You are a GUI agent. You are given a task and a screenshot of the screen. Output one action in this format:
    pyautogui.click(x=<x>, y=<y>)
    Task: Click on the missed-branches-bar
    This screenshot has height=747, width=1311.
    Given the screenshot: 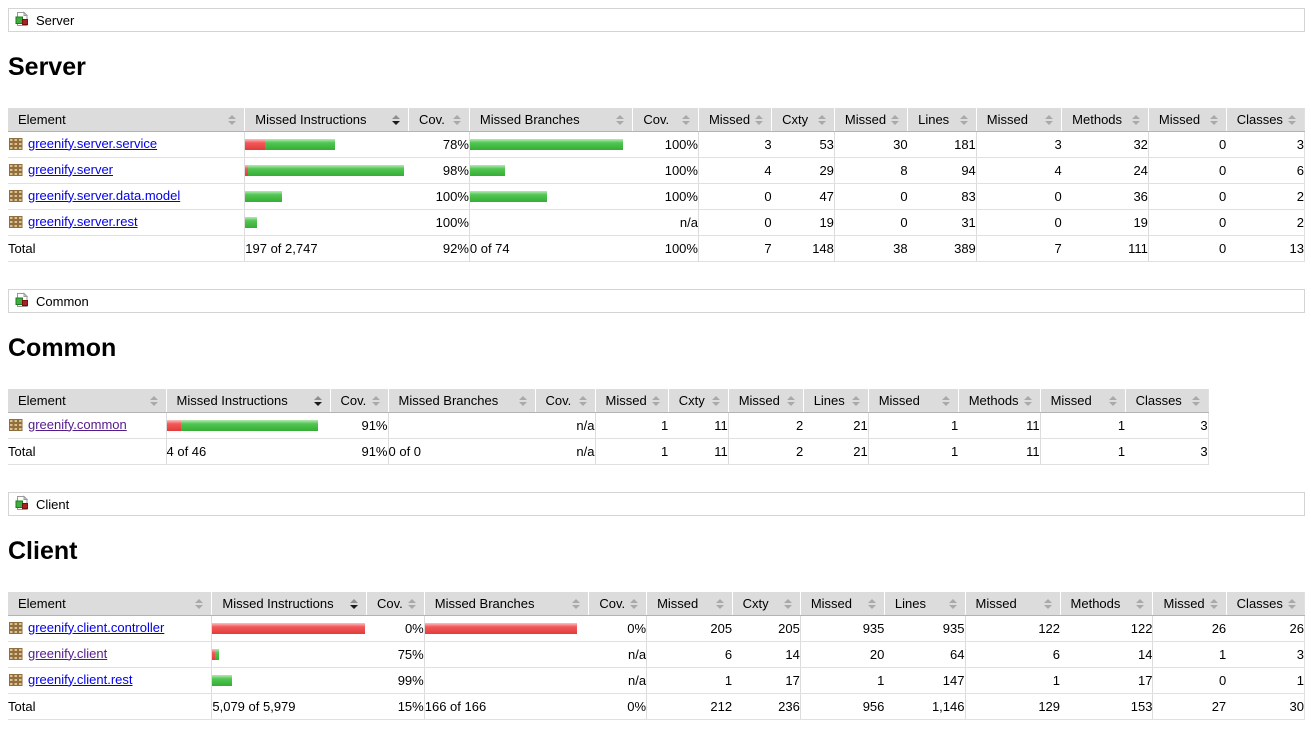 What is the action you would take?
    pyautogui.click(x=461, y=425)
    